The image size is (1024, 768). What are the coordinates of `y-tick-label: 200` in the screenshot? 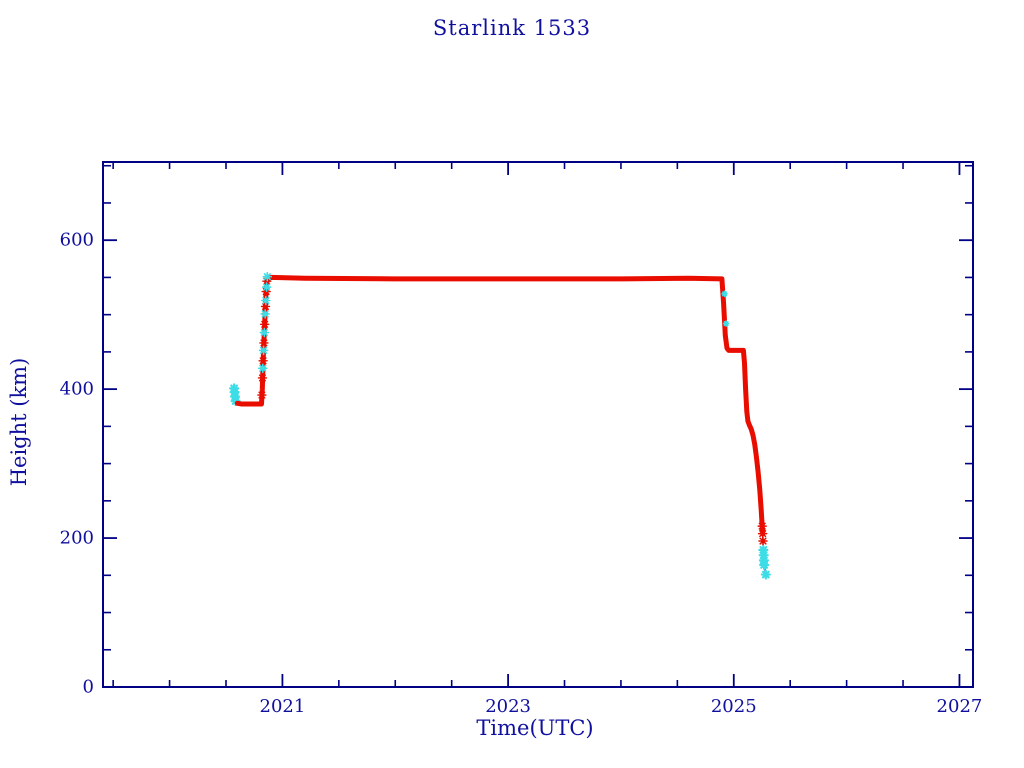 It's located at (77, 538).